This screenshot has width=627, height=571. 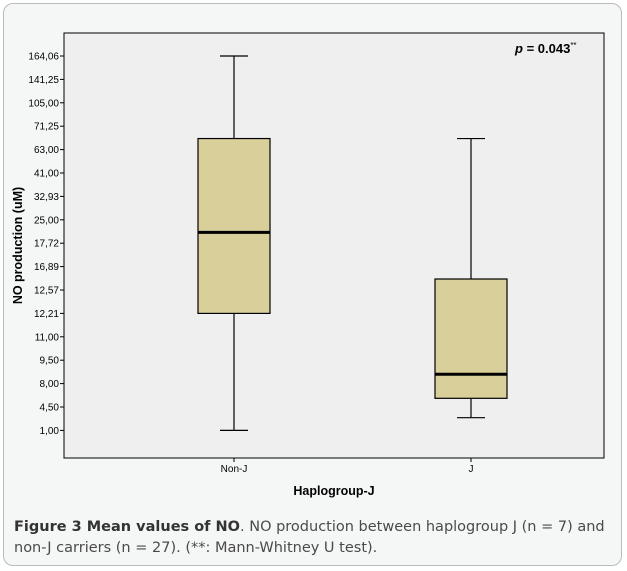 What do you see at coordinates (47, 337) in the screenshot?
I see `y-tick-label: 11,00` at bounding box center [47, 337].